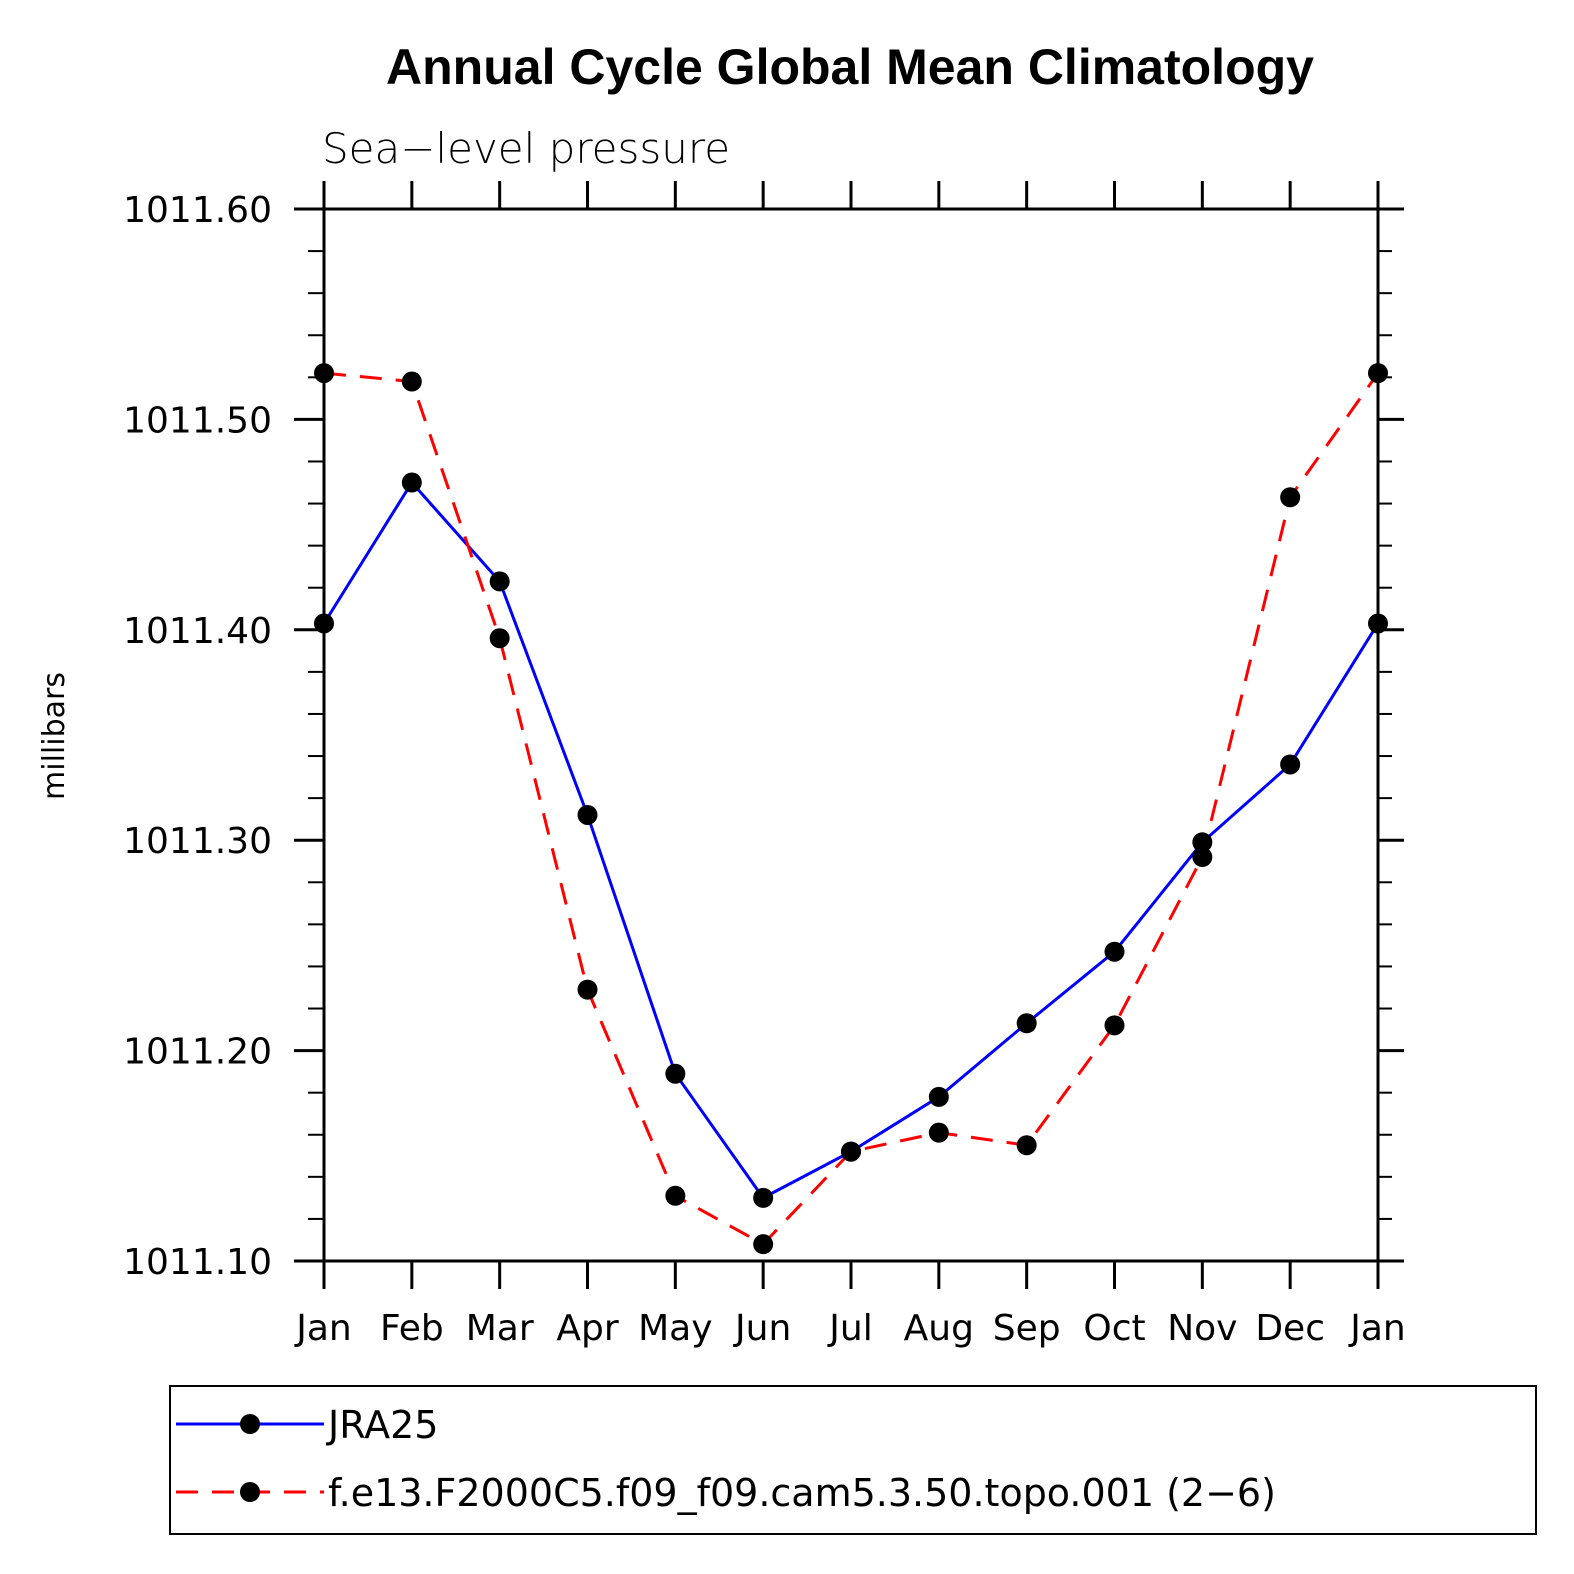 This screenshot has height=1574, width=1574. Describe the element at coordinates (1290, 1328) in the screenshot. I see `x-tick-label: Dec` at that location.